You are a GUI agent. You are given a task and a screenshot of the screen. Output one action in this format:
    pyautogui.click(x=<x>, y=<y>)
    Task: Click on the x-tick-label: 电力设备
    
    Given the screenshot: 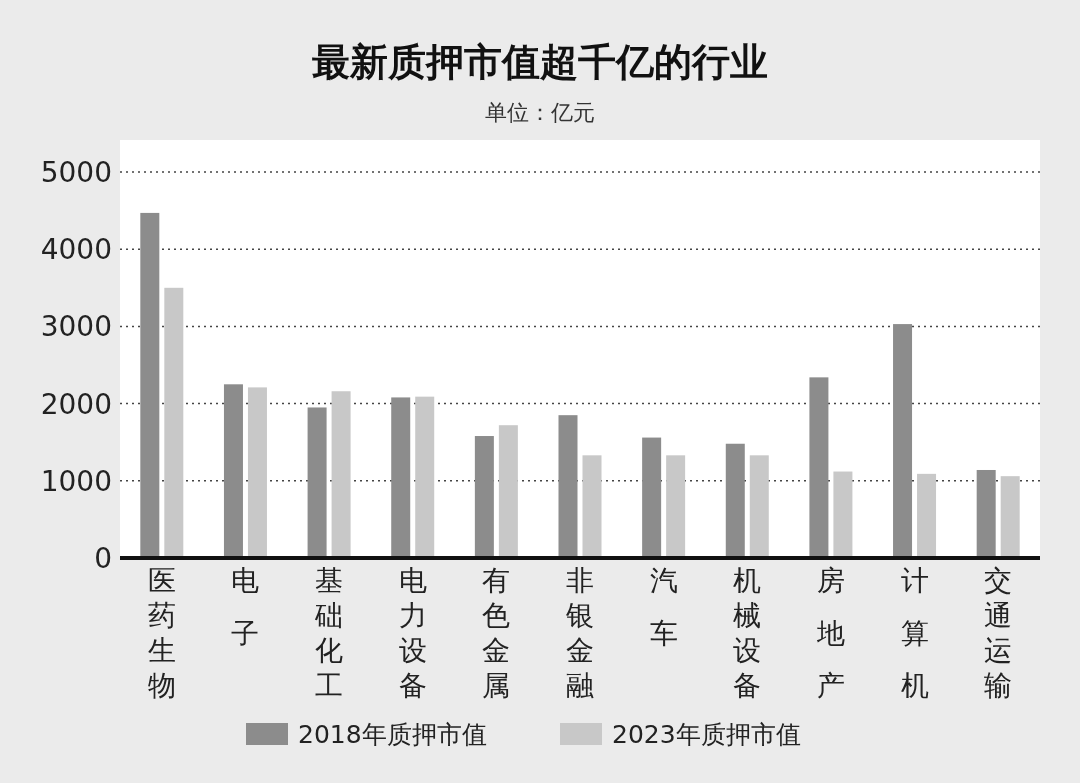 What is the action you would take?
    pyautogui.click(x=412, y=633)
    